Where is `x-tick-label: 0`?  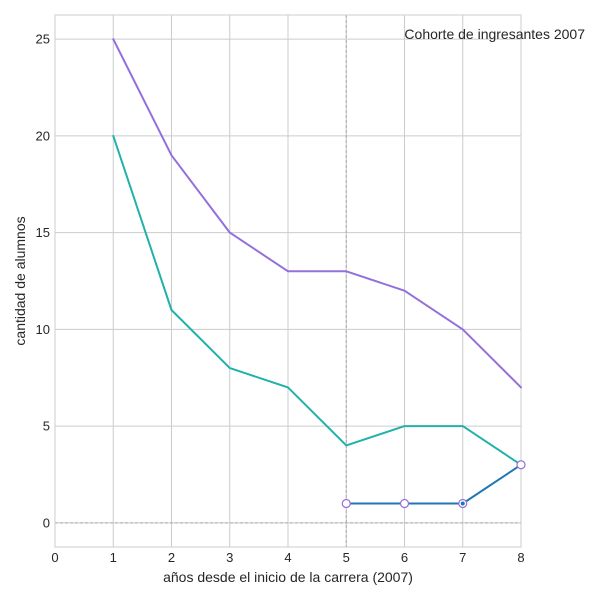 x-tick-label: 0 is located at coordinates (54, 557).